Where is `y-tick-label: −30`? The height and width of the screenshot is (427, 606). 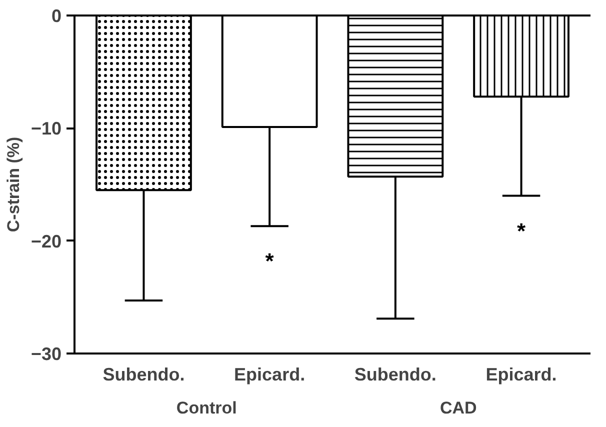 y-tick-label: −30 is located at coordinates (46, 354).